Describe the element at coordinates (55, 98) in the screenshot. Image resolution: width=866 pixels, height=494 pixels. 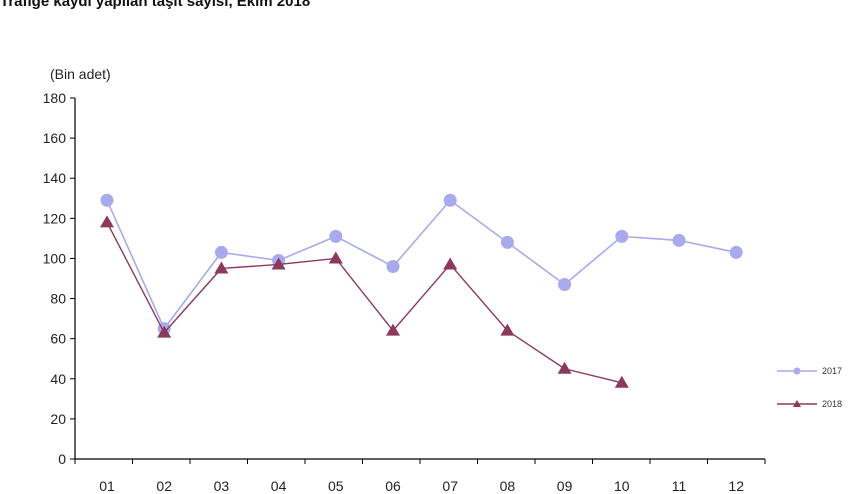
I see `y-tick-label: 180` at that location.